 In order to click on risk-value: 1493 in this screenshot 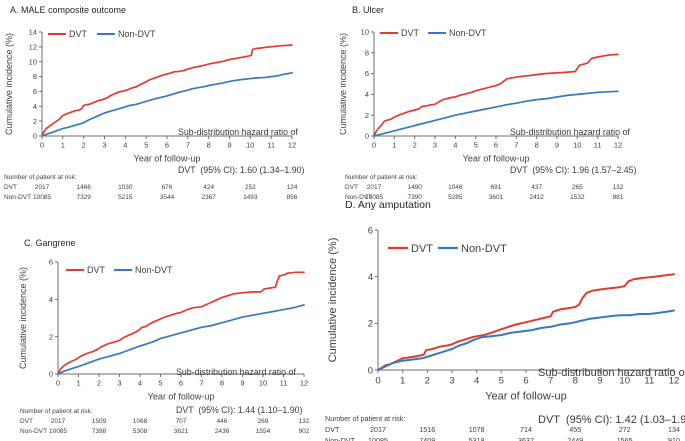, I will do `click(250, 197)`.